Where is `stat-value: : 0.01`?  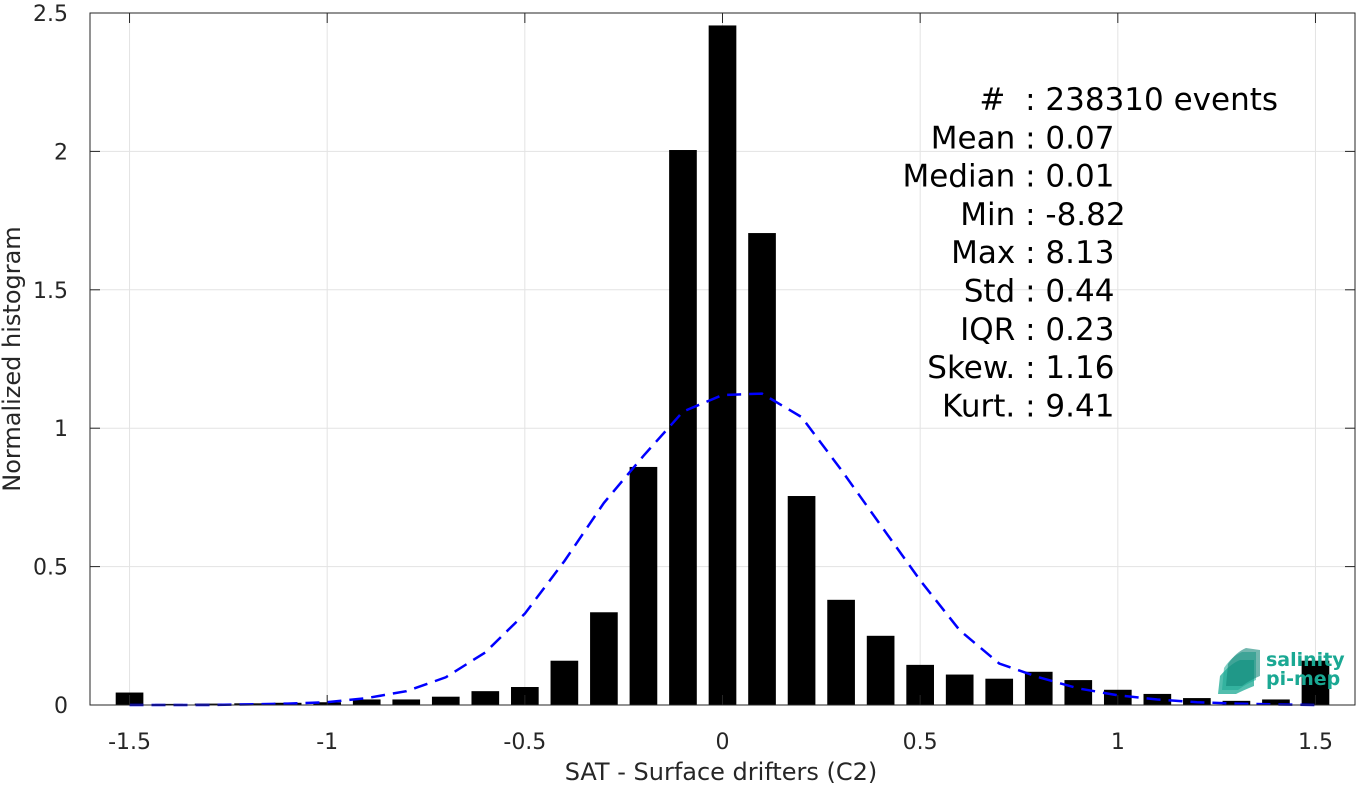 stat-value: : 0.01 is located at coordinates (1069, 177).